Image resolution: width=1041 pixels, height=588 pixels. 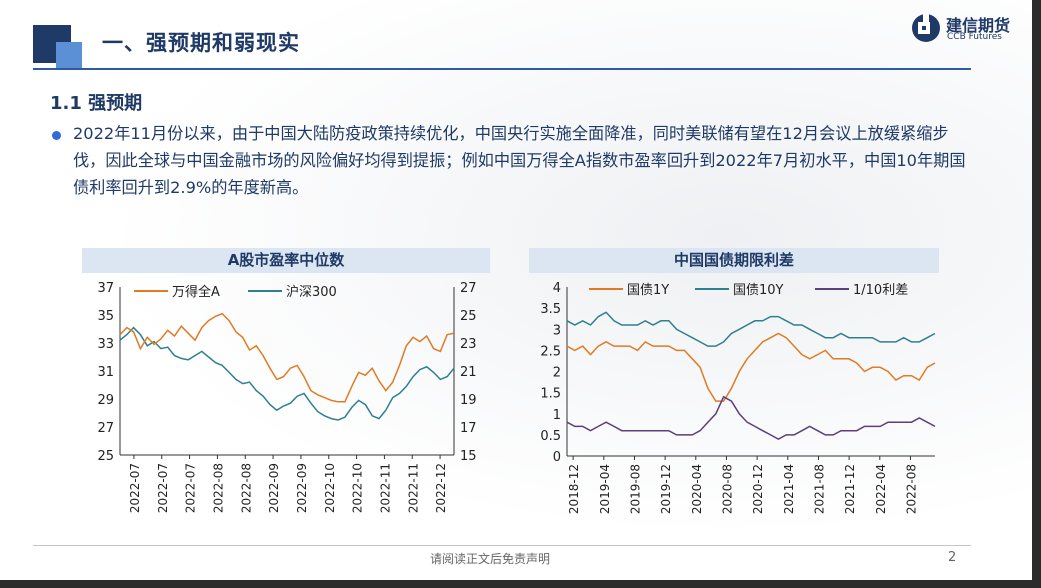 What do you see at coordinates (105, 316) in the screenshot?
I see `y-left-tick-label: 35` at bounding box center [105, 316].